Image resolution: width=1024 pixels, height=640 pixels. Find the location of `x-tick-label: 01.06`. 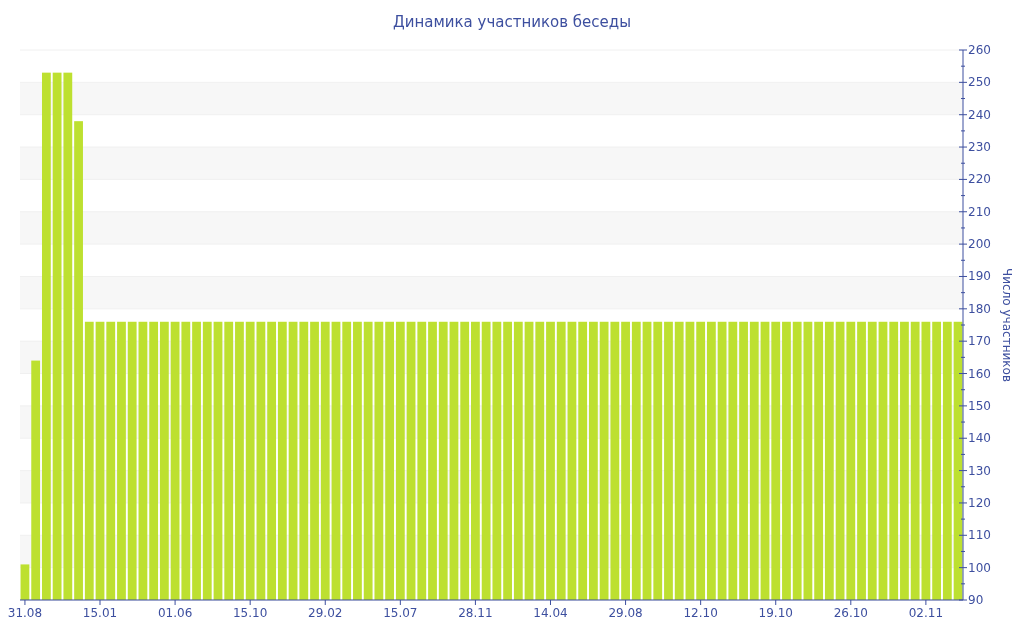

x-tick-label: 01.06 is located at coordinates (175, 613).